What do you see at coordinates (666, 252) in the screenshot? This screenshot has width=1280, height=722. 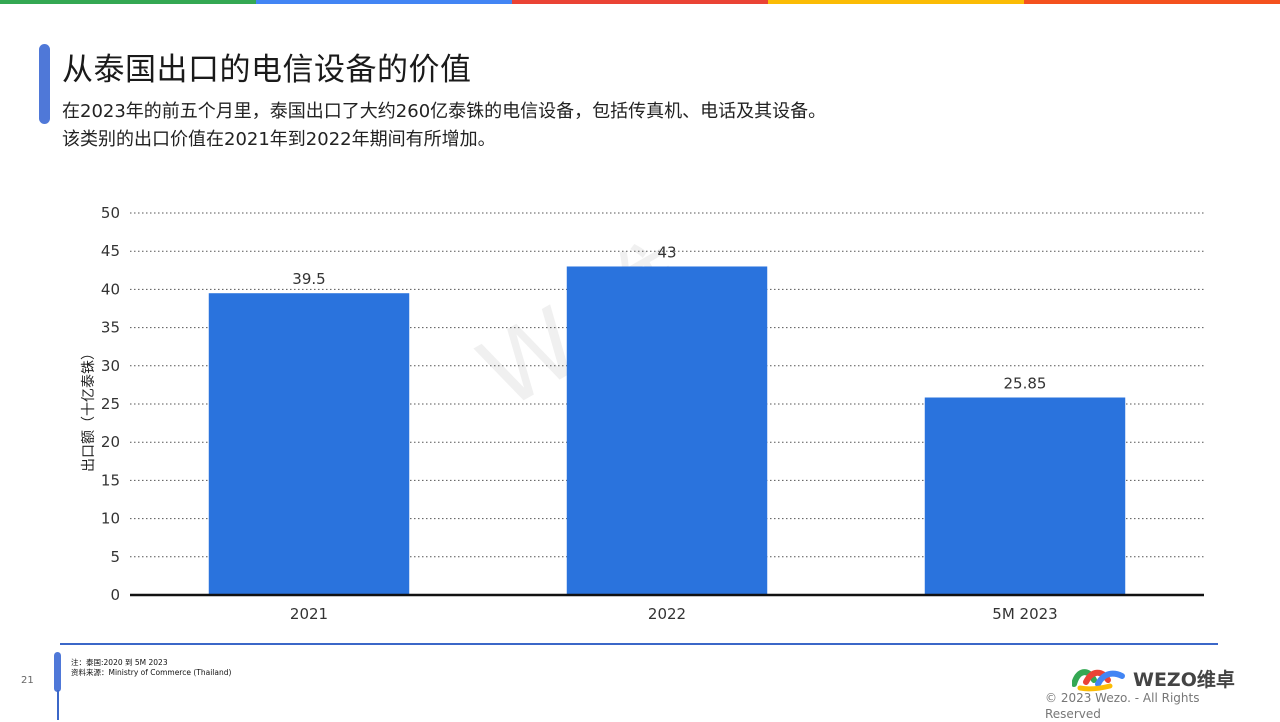 I see `data-label: 43` at bounding box center [666, 252].